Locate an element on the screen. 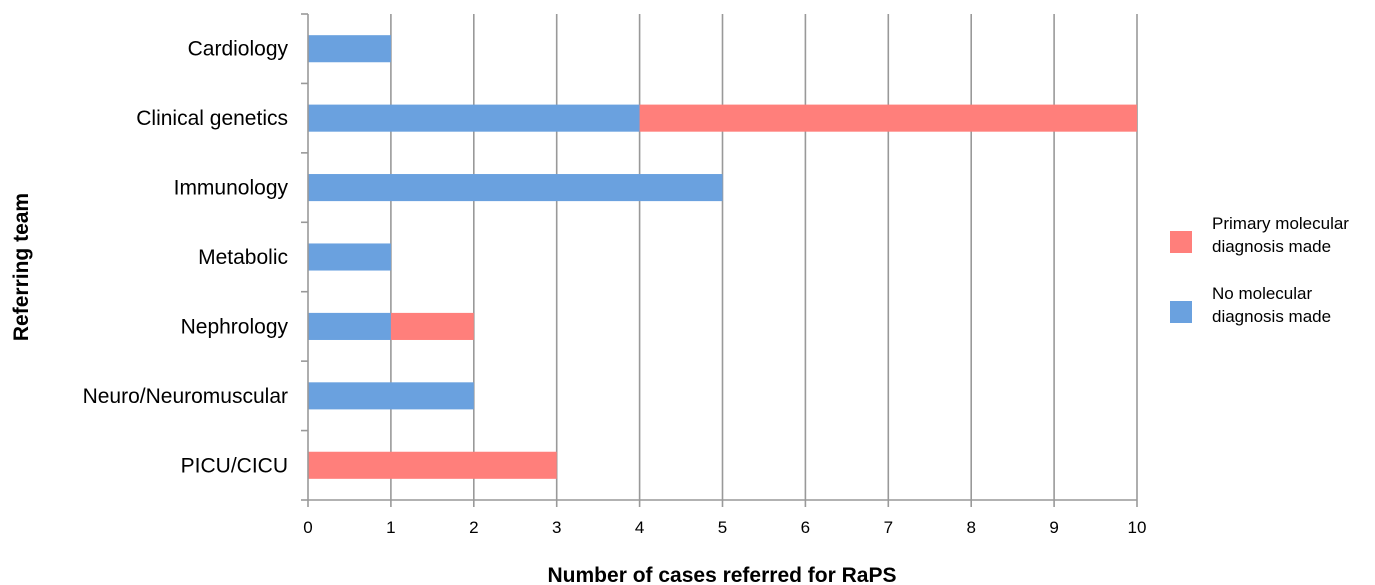 The image size is (1375, 585). legend-label-0-line-1: diagnosis made is located at coordinates (1271, 246).